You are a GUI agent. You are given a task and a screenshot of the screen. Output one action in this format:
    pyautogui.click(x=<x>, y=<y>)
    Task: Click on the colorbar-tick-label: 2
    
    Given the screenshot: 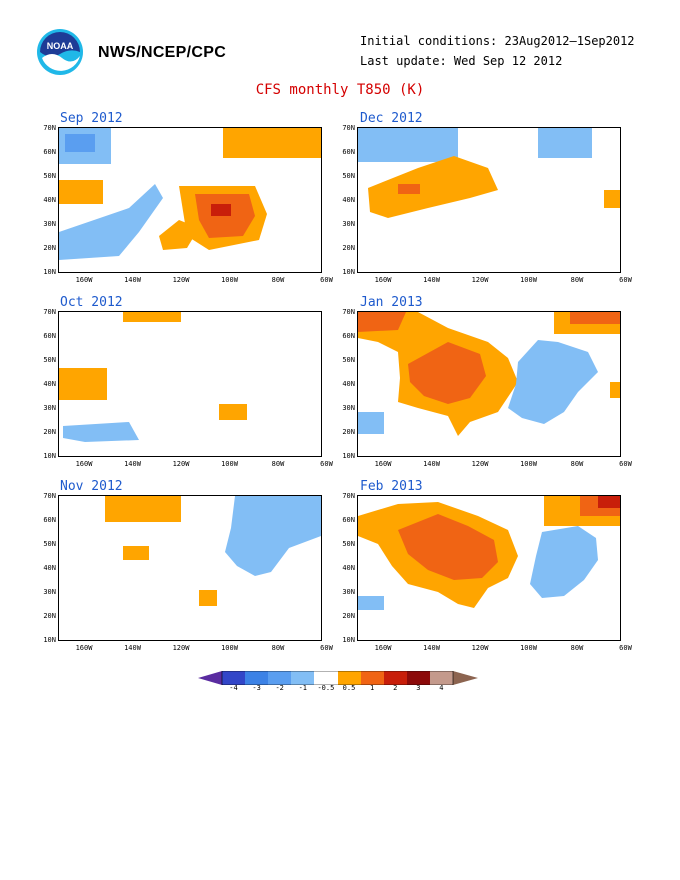 What is the action you would take?
    pyautogui.click(x=395, y=688)
    